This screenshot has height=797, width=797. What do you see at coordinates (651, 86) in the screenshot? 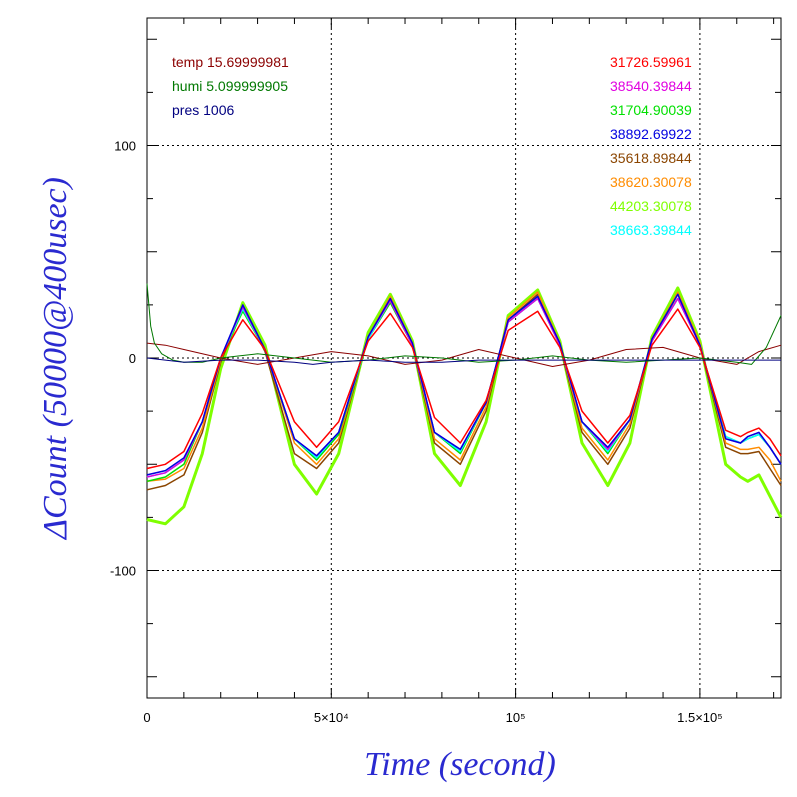
I see `legend-right-entry: 38540.39844` at bounding box center [651, 86].